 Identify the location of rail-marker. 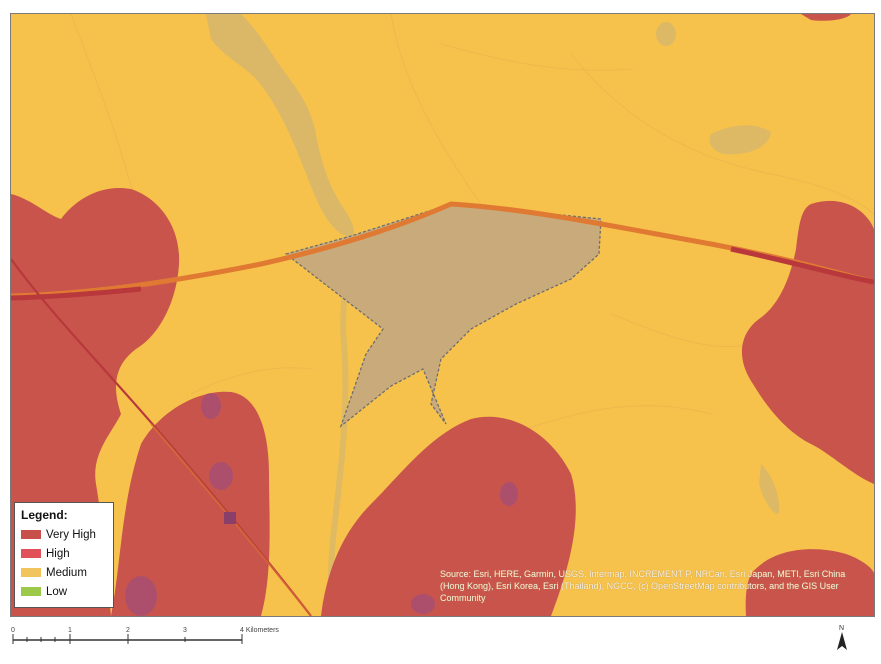
(230, 518).